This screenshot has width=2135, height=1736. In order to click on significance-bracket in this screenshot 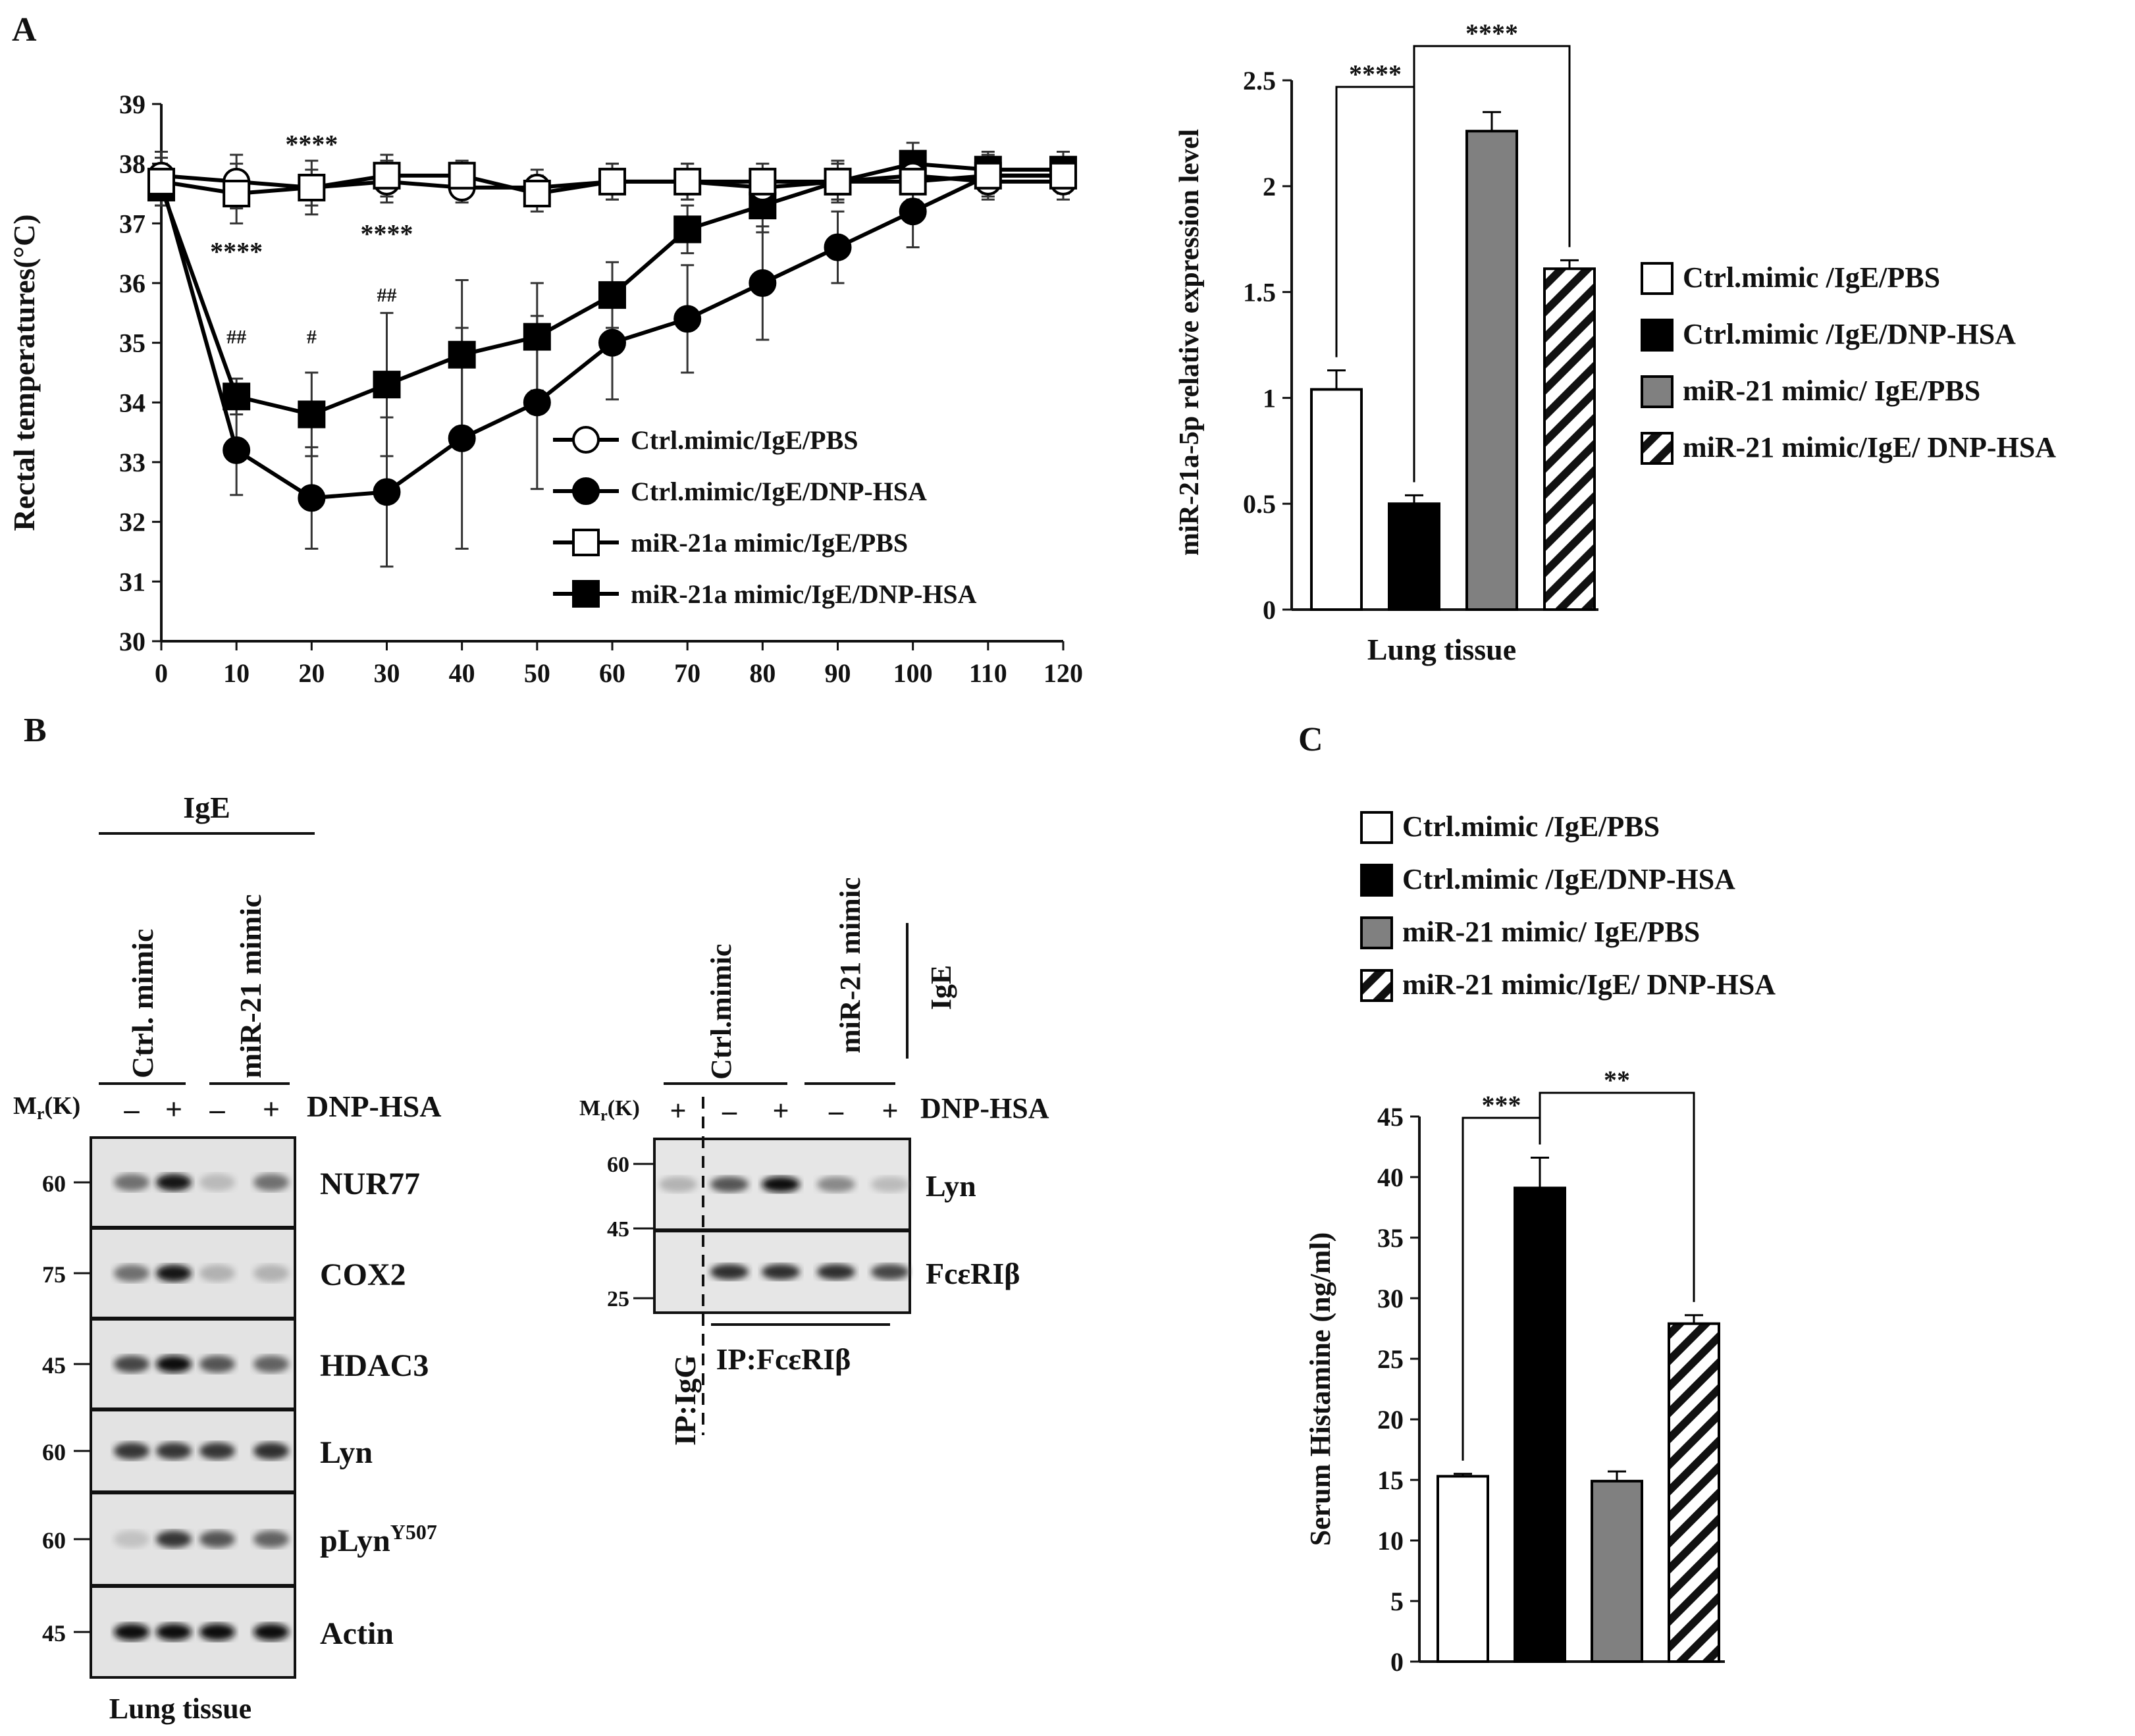, I will do `click(1492, 264)`.